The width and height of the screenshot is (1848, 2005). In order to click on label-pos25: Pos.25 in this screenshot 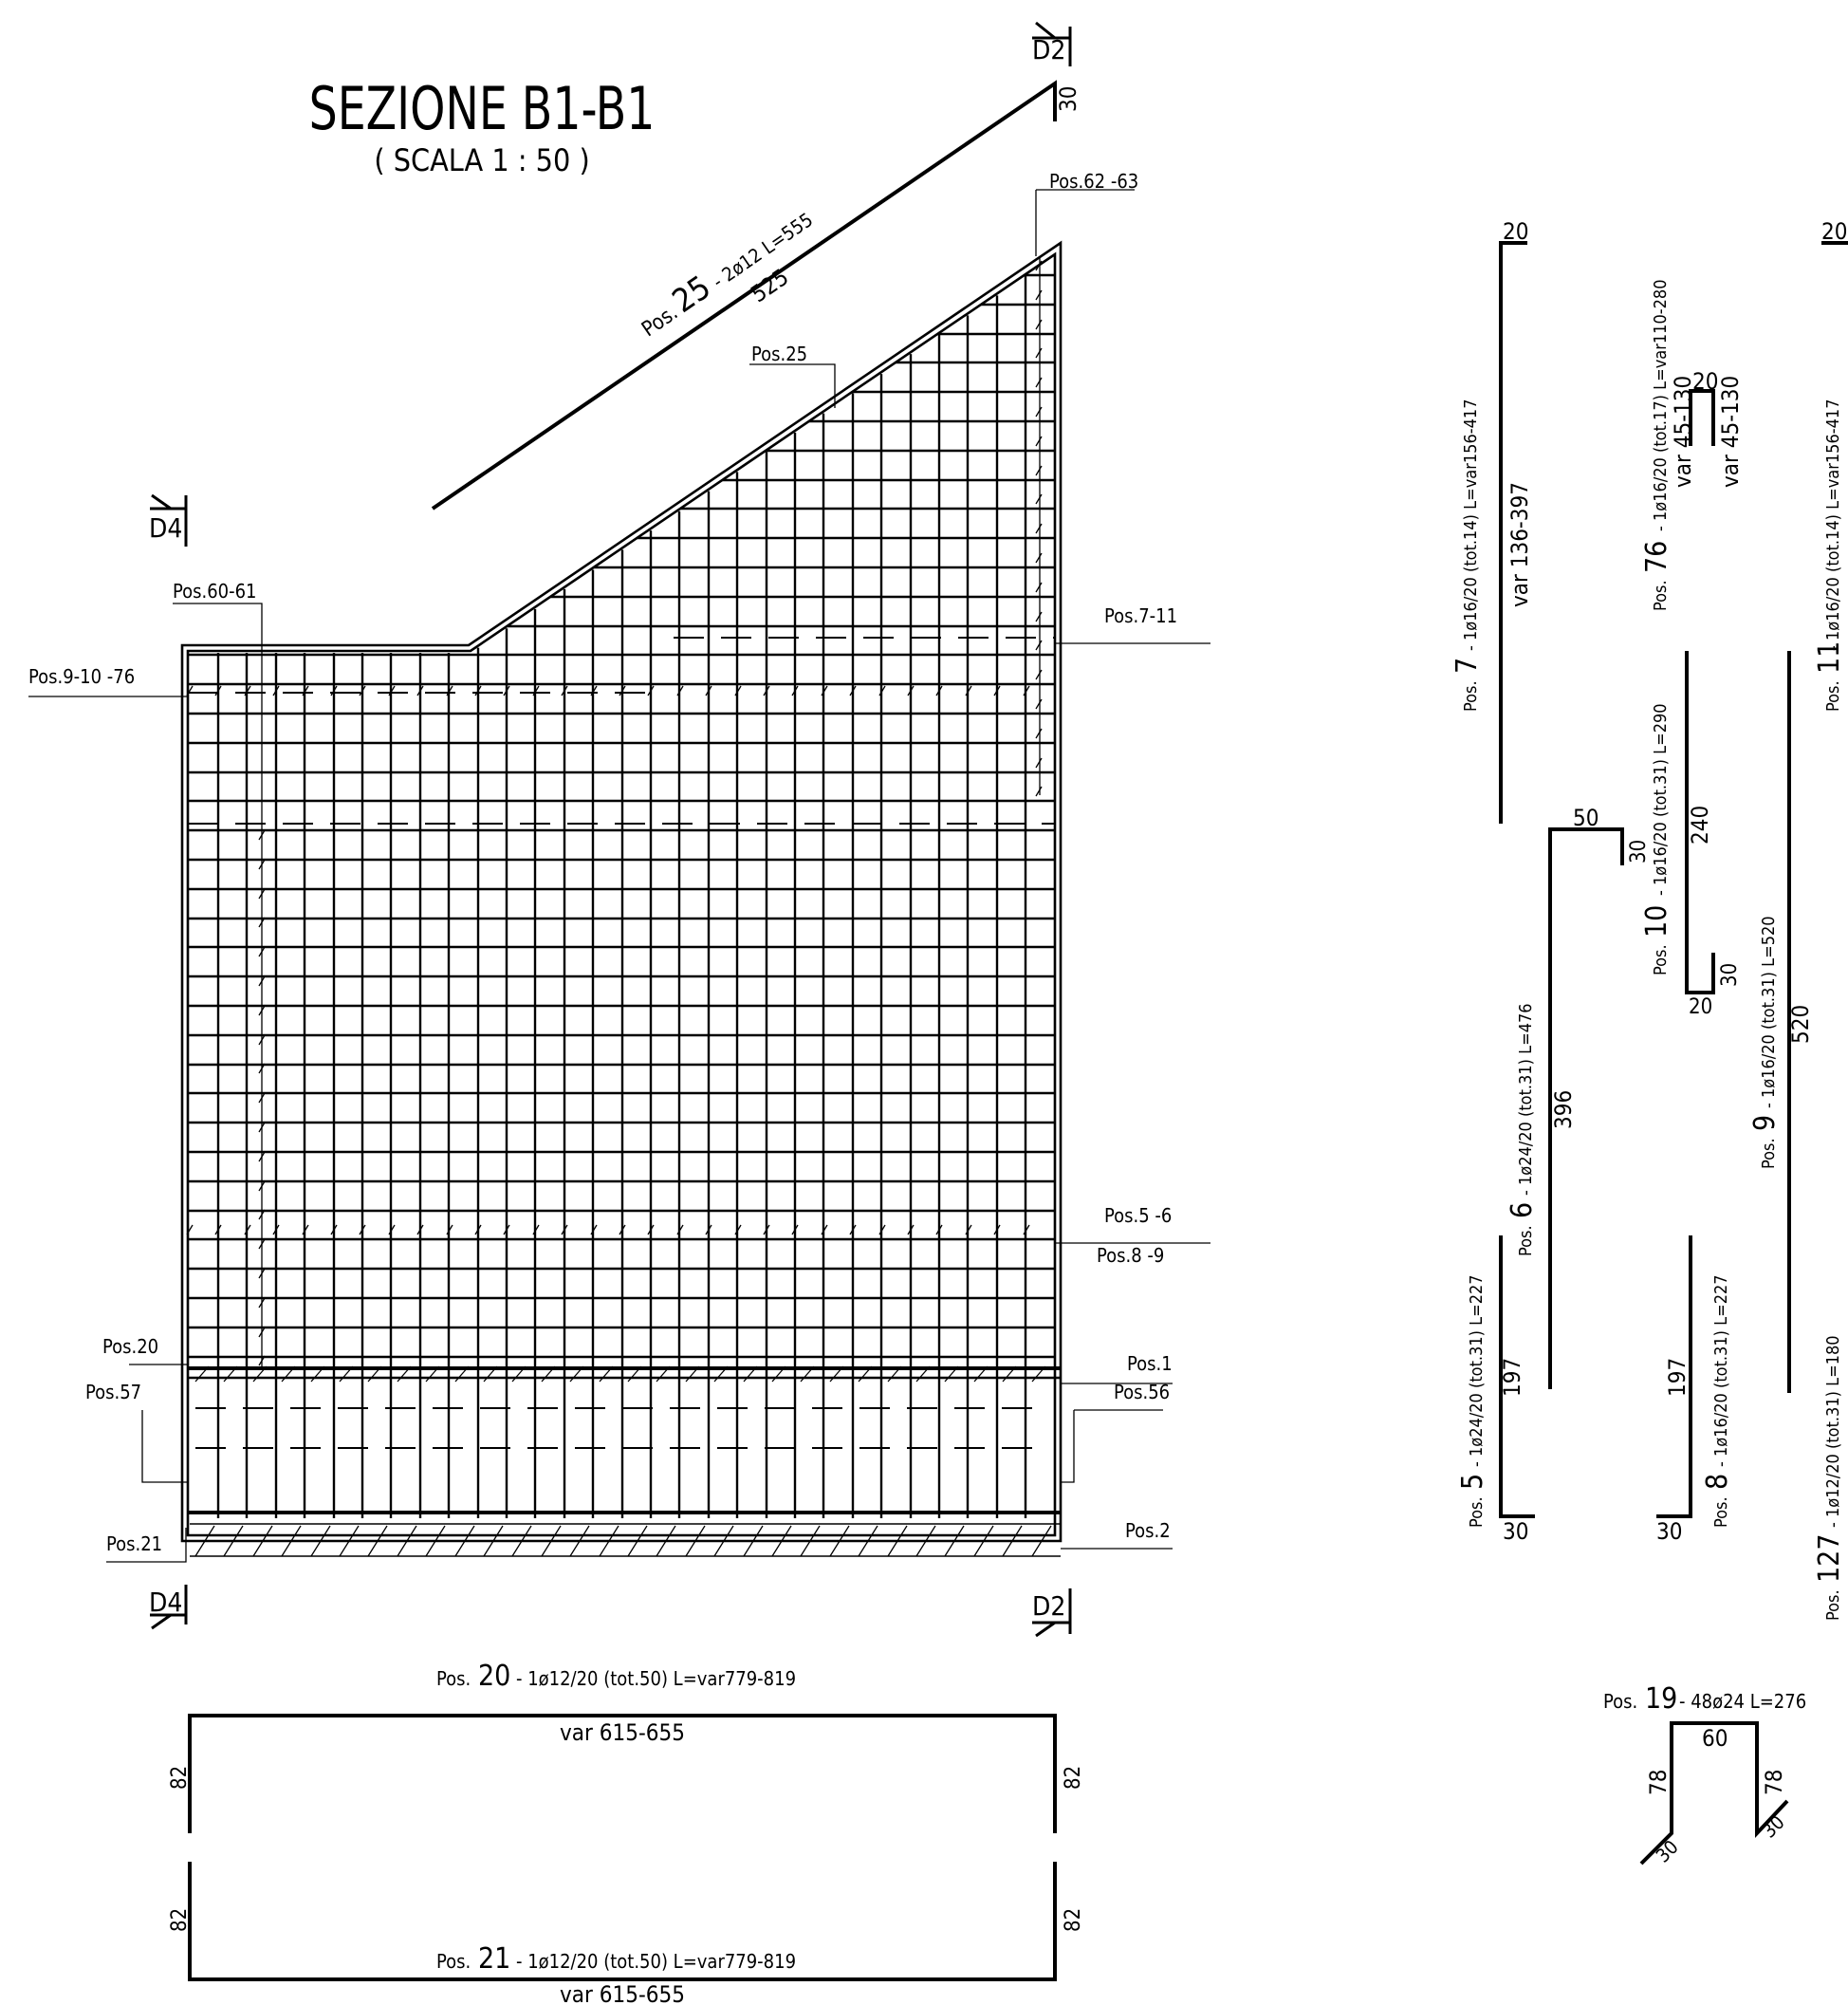, I will do `click(779, 354)`.